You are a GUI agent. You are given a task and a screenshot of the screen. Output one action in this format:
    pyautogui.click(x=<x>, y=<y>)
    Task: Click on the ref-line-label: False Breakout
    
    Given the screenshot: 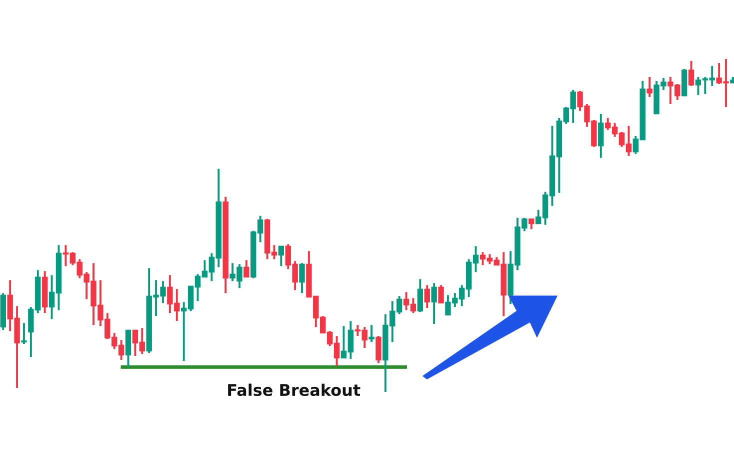 What is the action you would take?
    pyautogui.click(x=294, y=390)
    